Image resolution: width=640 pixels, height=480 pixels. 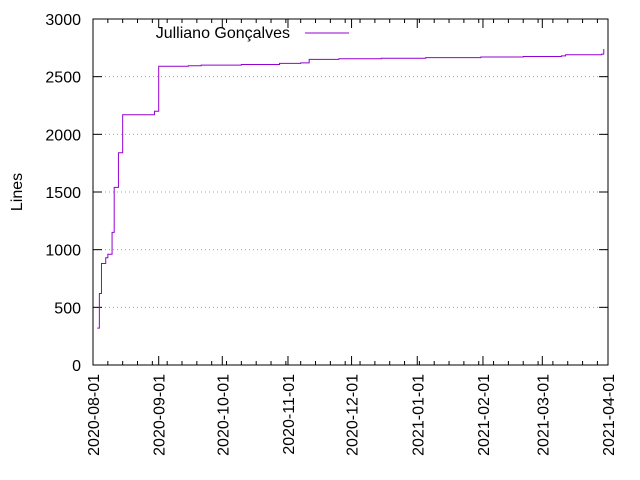 I want to click on y-tick-label: 2500, so click(x=63, y=78).